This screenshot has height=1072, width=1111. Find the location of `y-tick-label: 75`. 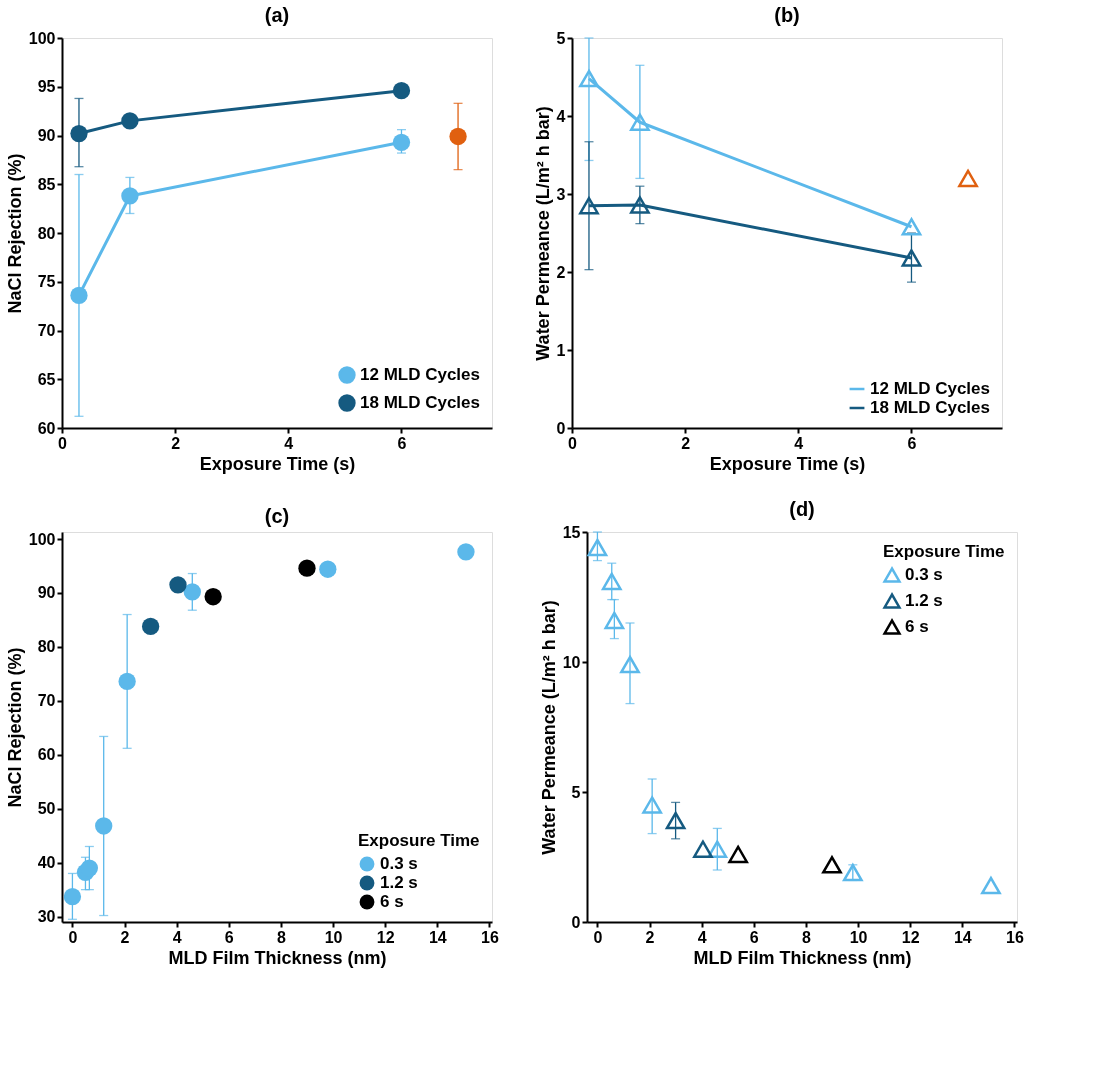

y-tick-label: 75 is located at coordinates (46, 282).